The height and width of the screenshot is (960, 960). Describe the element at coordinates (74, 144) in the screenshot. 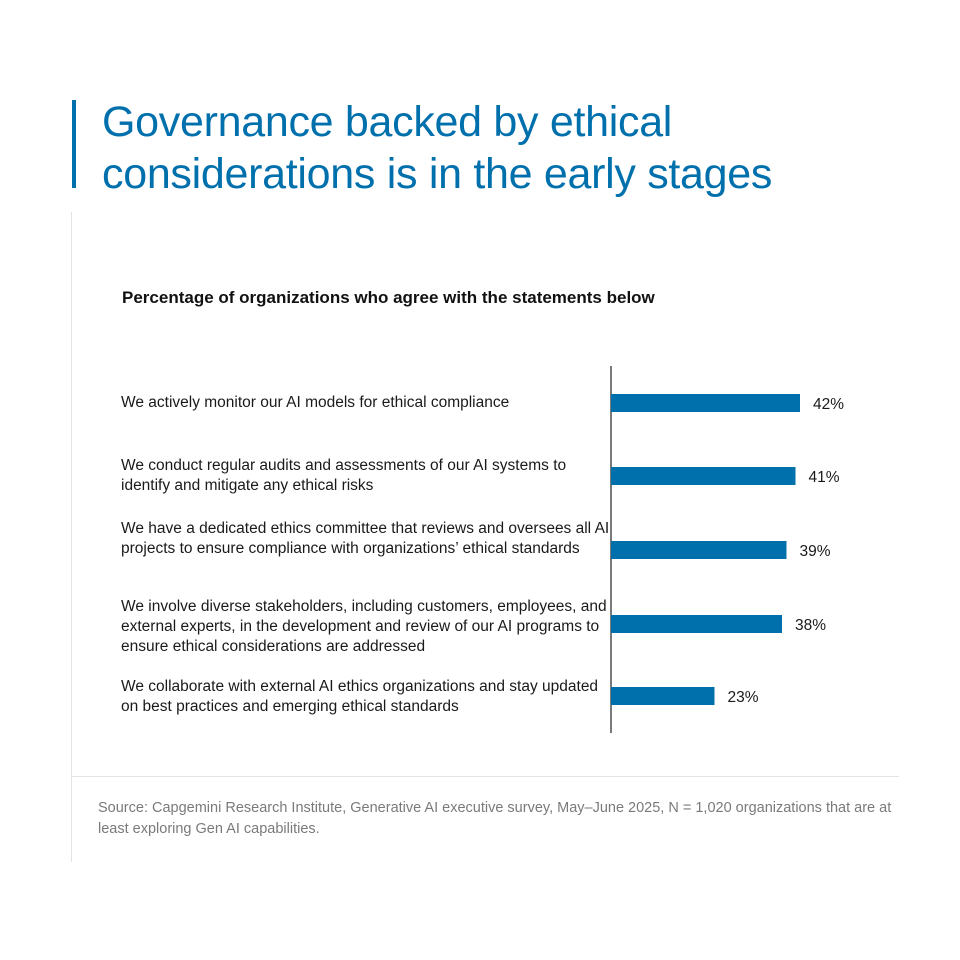

I see `title-accent-bar` at that location.